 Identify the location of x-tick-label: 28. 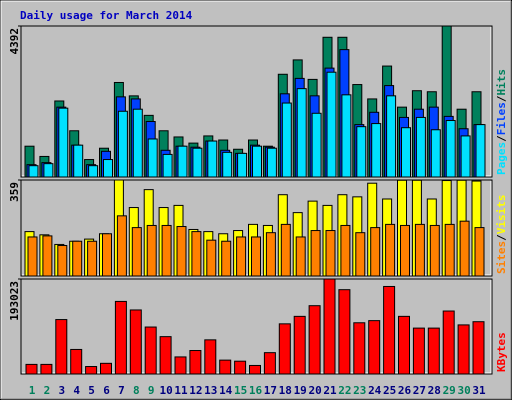
(434, 390).